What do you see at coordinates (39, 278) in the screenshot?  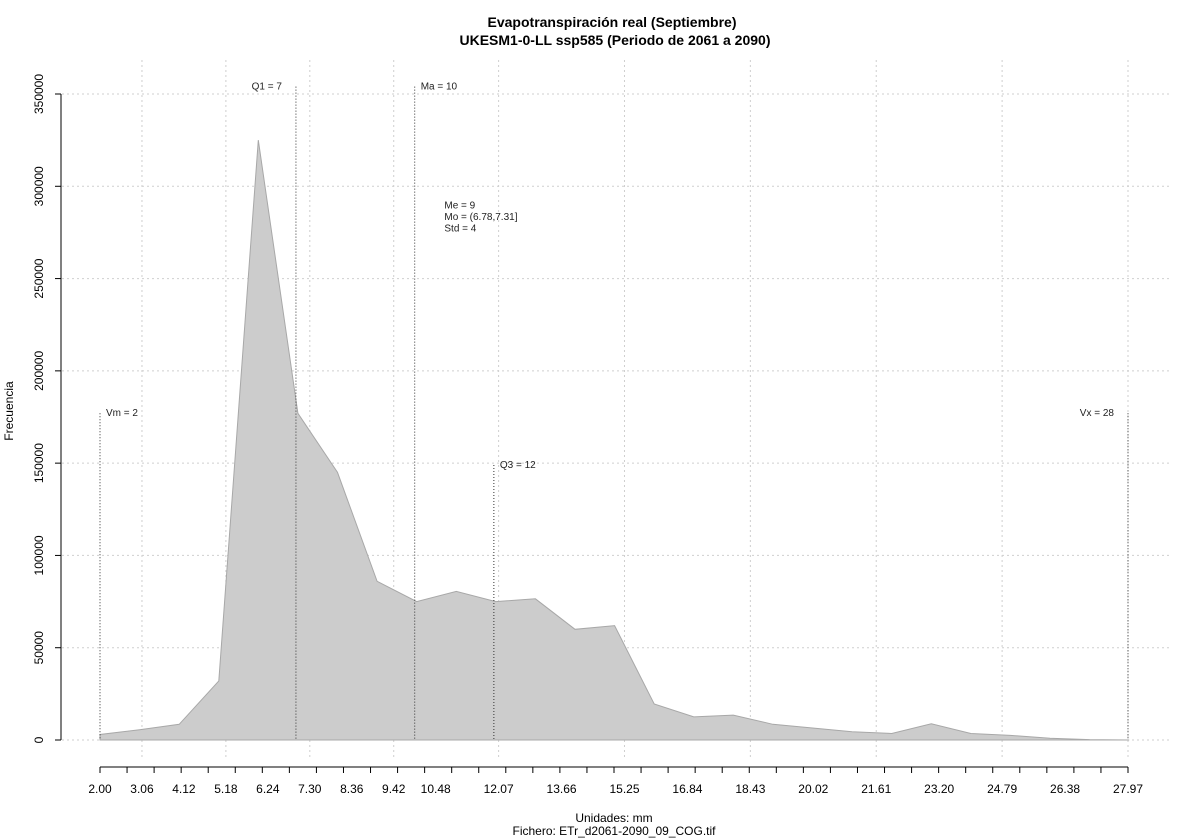 I see `y-tick-label: 250000` at bounding box center [39, 278].